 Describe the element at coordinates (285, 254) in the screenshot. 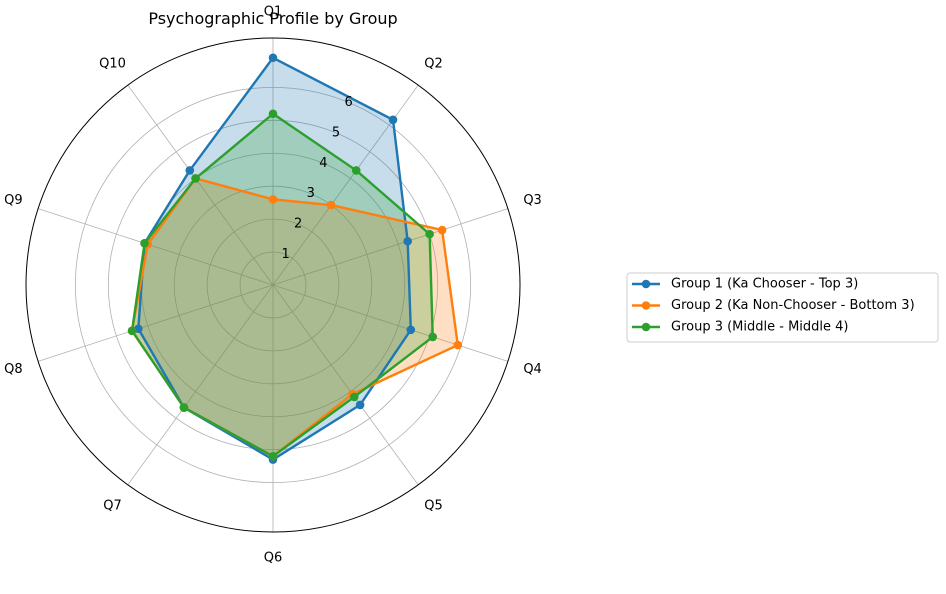

I see `r-tick-label: 1` at that location.